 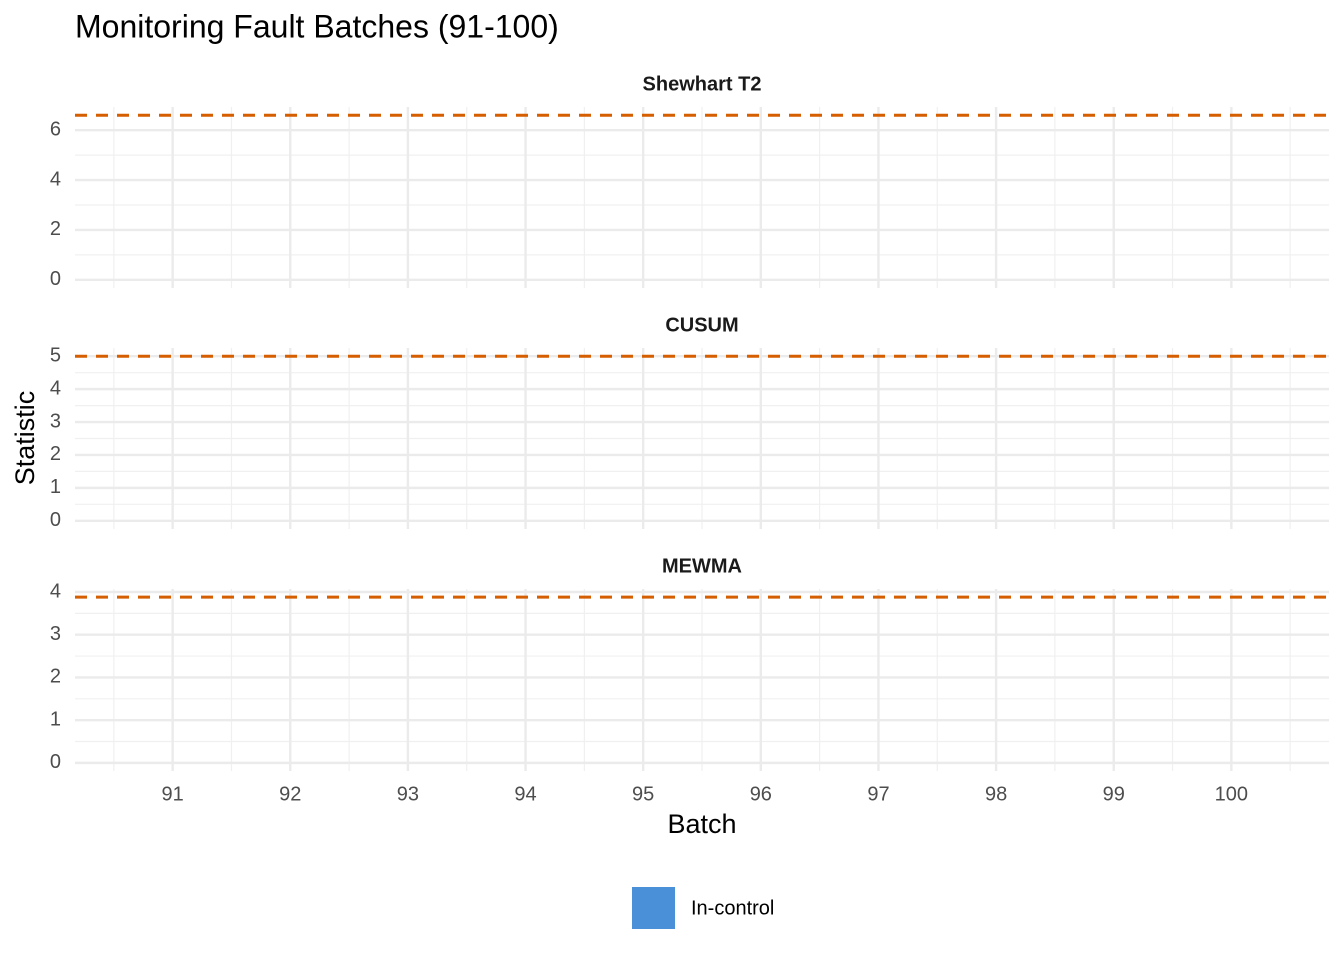 What do you see at coordinates (55, 356) in the screenshot?
I see `y-tick-label: 5` at bounding box center [55, 356].